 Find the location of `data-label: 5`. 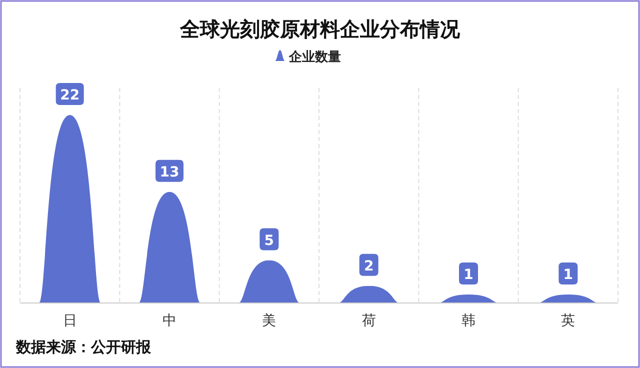

data-label: 5 is located at coordinates (269, 240).